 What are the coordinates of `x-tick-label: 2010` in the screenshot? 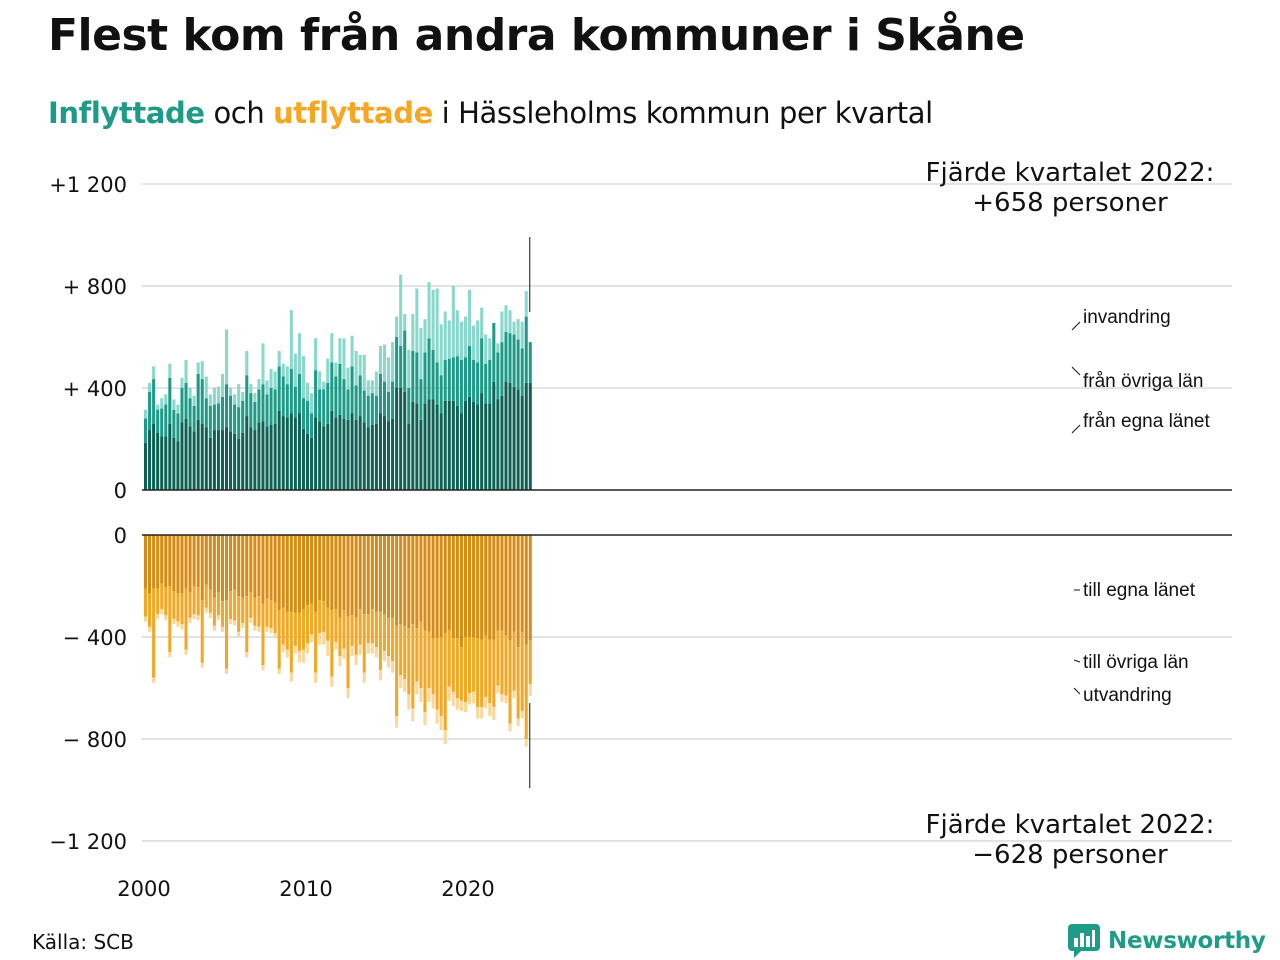 It's located at (305, 889).